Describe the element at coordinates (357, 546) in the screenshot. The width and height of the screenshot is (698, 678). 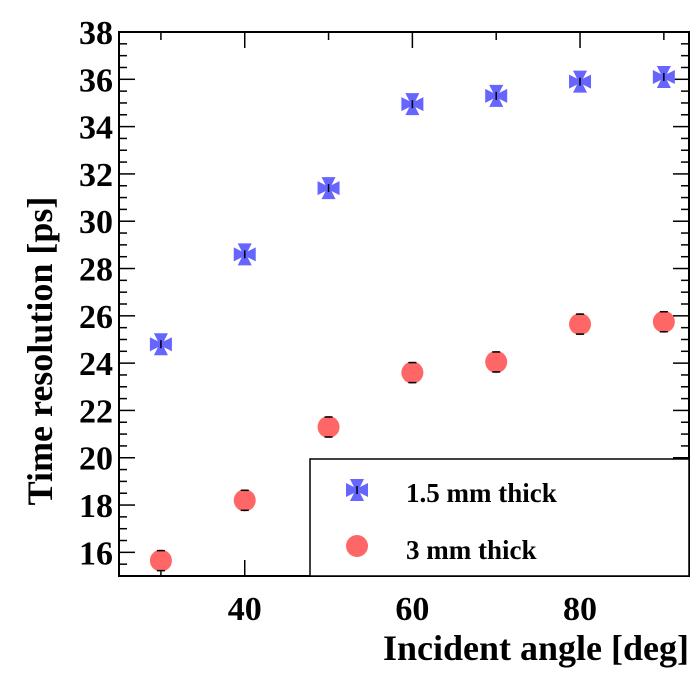
I see `legend-marker-3mm` at that location.